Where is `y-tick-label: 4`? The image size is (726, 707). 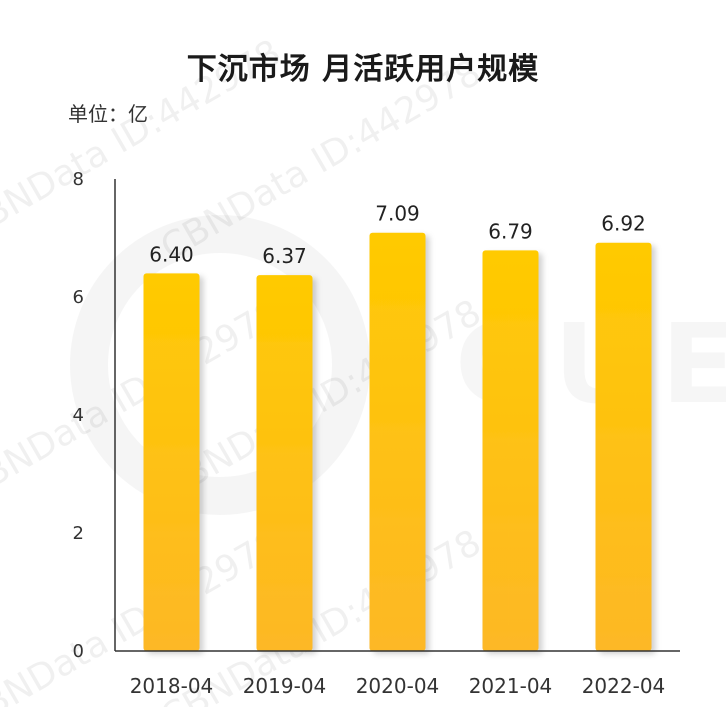
y-tick-label: 4 is located at coordinates (78, 415).